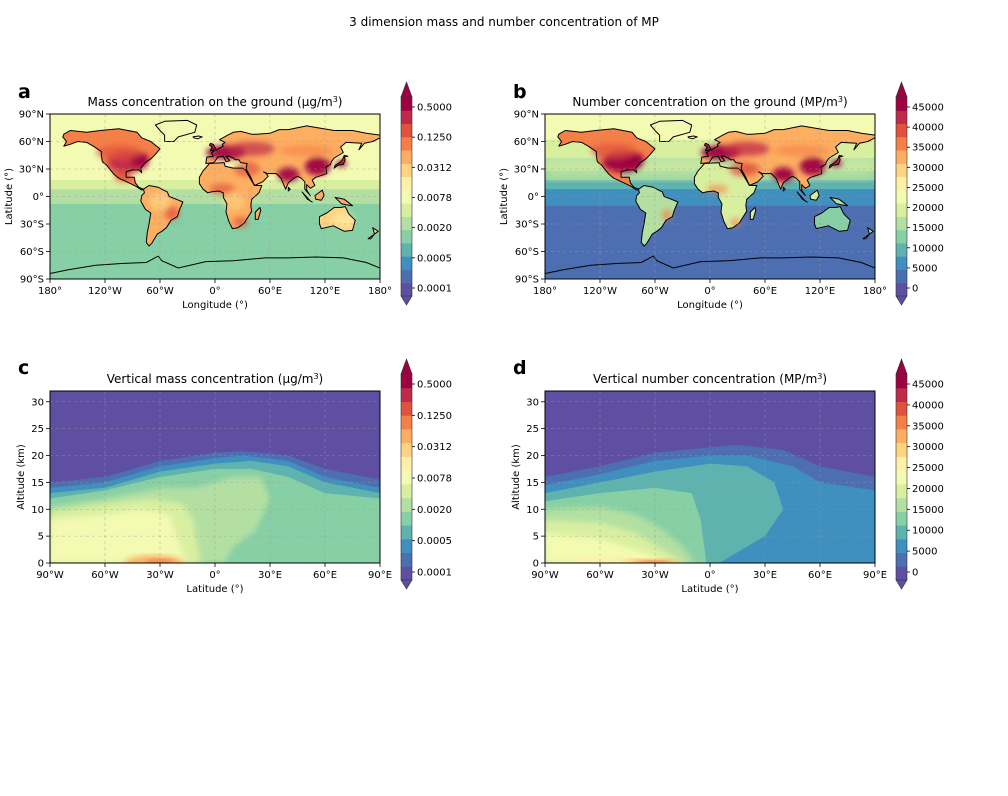 The height and width of the screenshot is (796, 1008). I want to click on x-axis-label: Latitude (°), so click(709, 589).